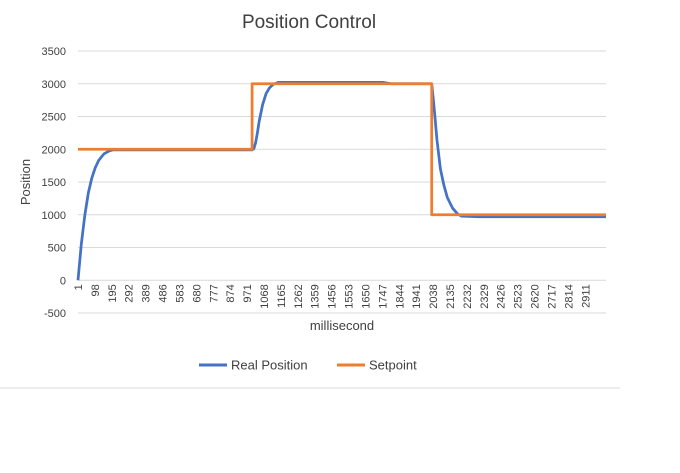 Image resolution: width=680 pixels, height=473 pixels. What do you see at coordinates (113, 293) in the screenshot?
I see `x-tick-label: 195` at bounding box center [113, 293].